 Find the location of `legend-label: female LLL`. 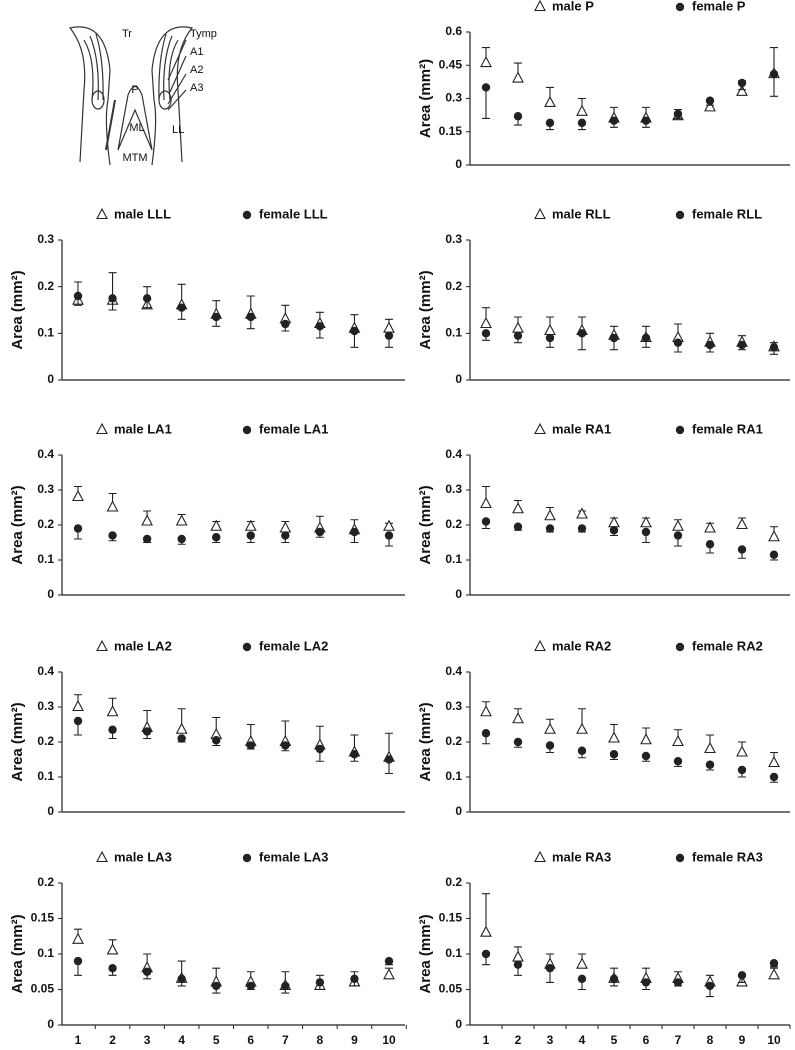

legend-label: female LLL is located at coordinates (293, 213).